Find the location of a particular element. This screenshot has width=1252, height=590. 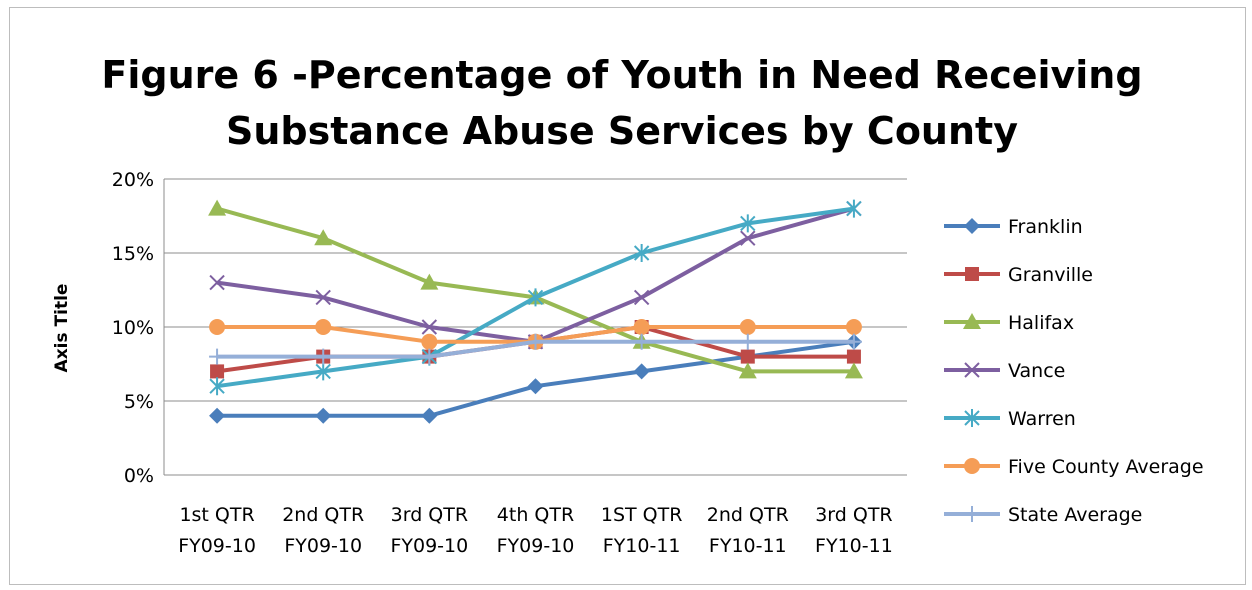

legend-item-franklin: Franklin is located at coordinates (1013, 227).